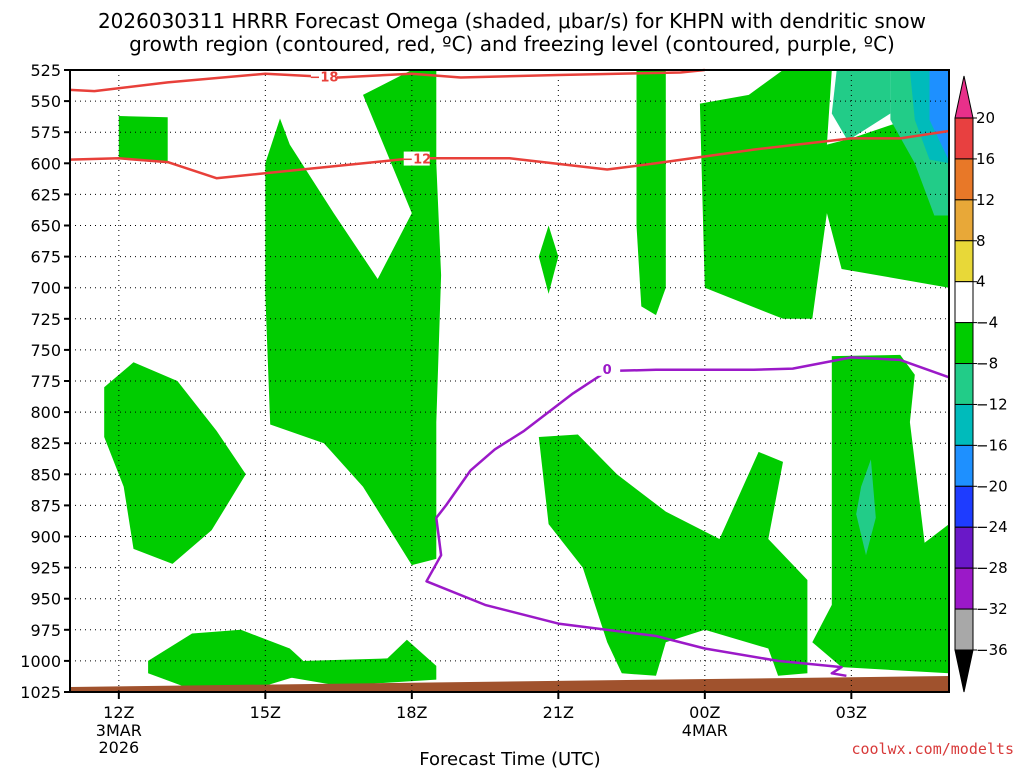 The image size is (1024, 768). What do you see at coordinates (985, 118) in the screenshot?
I see `colorbar-label-0: 20` at bounding box center [985, 118].